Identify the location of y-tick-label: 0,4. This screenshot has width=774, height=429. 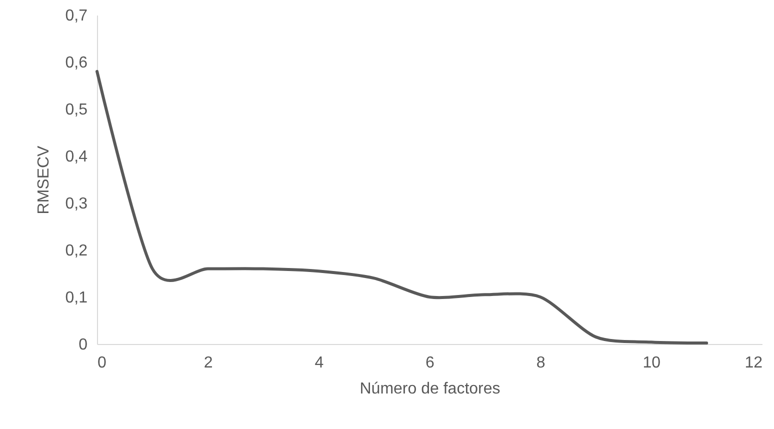
(76, 157).